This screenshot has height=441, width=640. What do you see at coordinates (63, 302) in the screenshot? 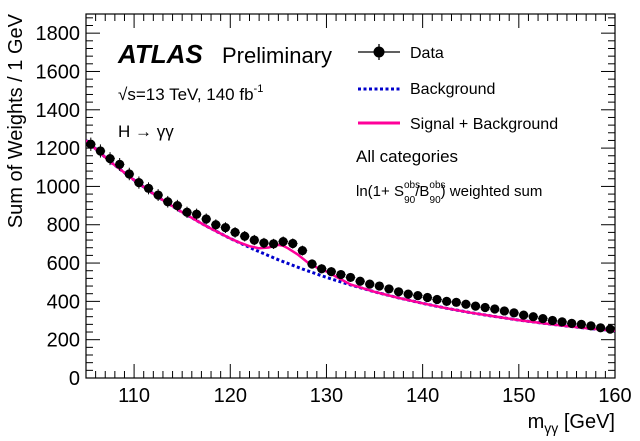
I see `y-tick-label: 400` at bounding box center [63, 302].